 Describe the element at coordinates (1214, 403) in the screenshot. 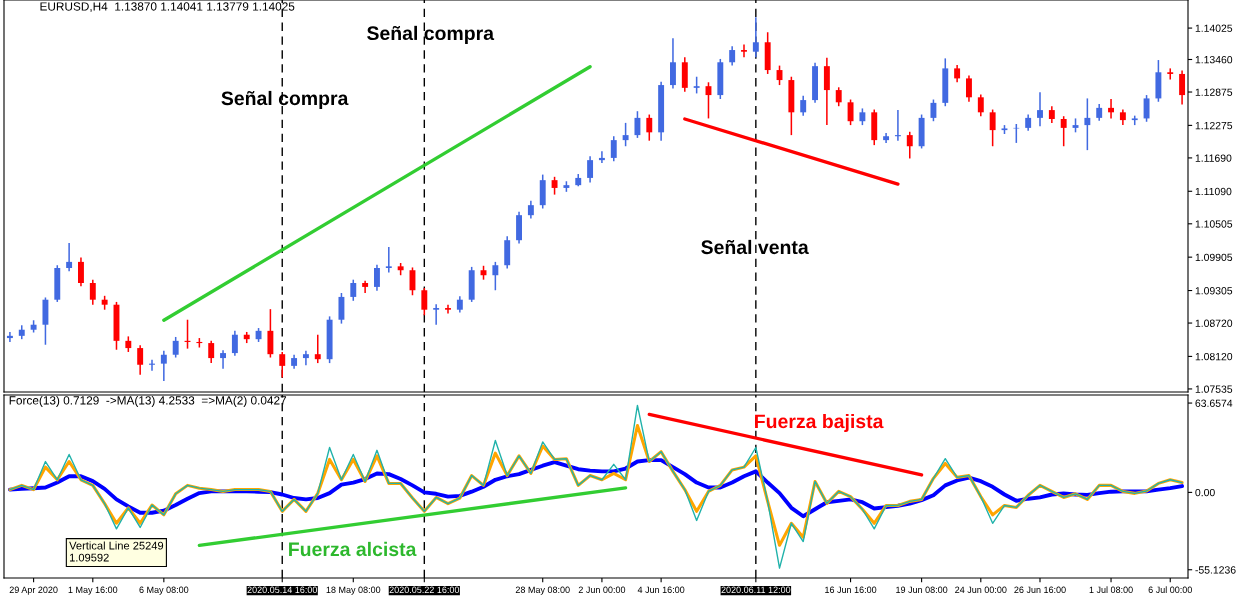

I see `y-tick-label: 63.6574` at that location.